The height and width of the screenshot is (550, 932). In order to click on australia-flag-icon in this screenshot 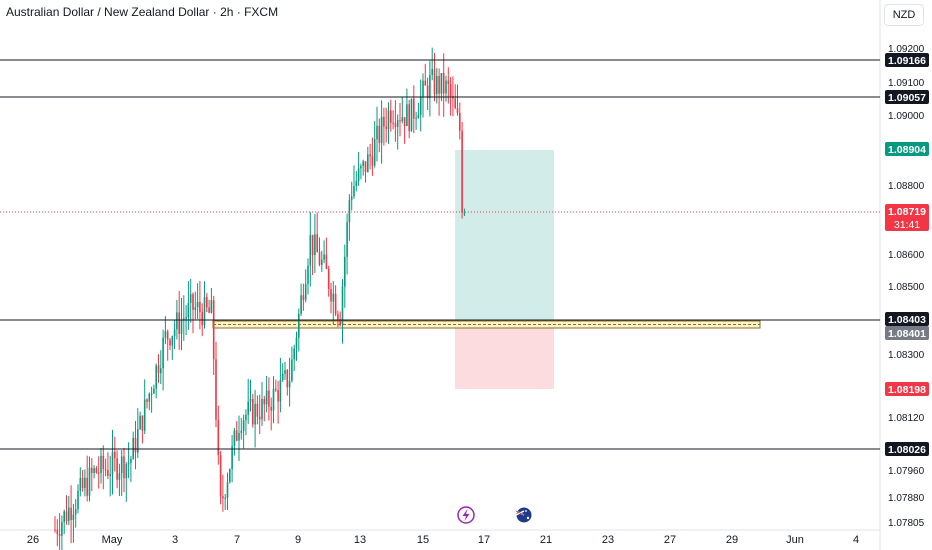, I will do `click(524, 515)`.